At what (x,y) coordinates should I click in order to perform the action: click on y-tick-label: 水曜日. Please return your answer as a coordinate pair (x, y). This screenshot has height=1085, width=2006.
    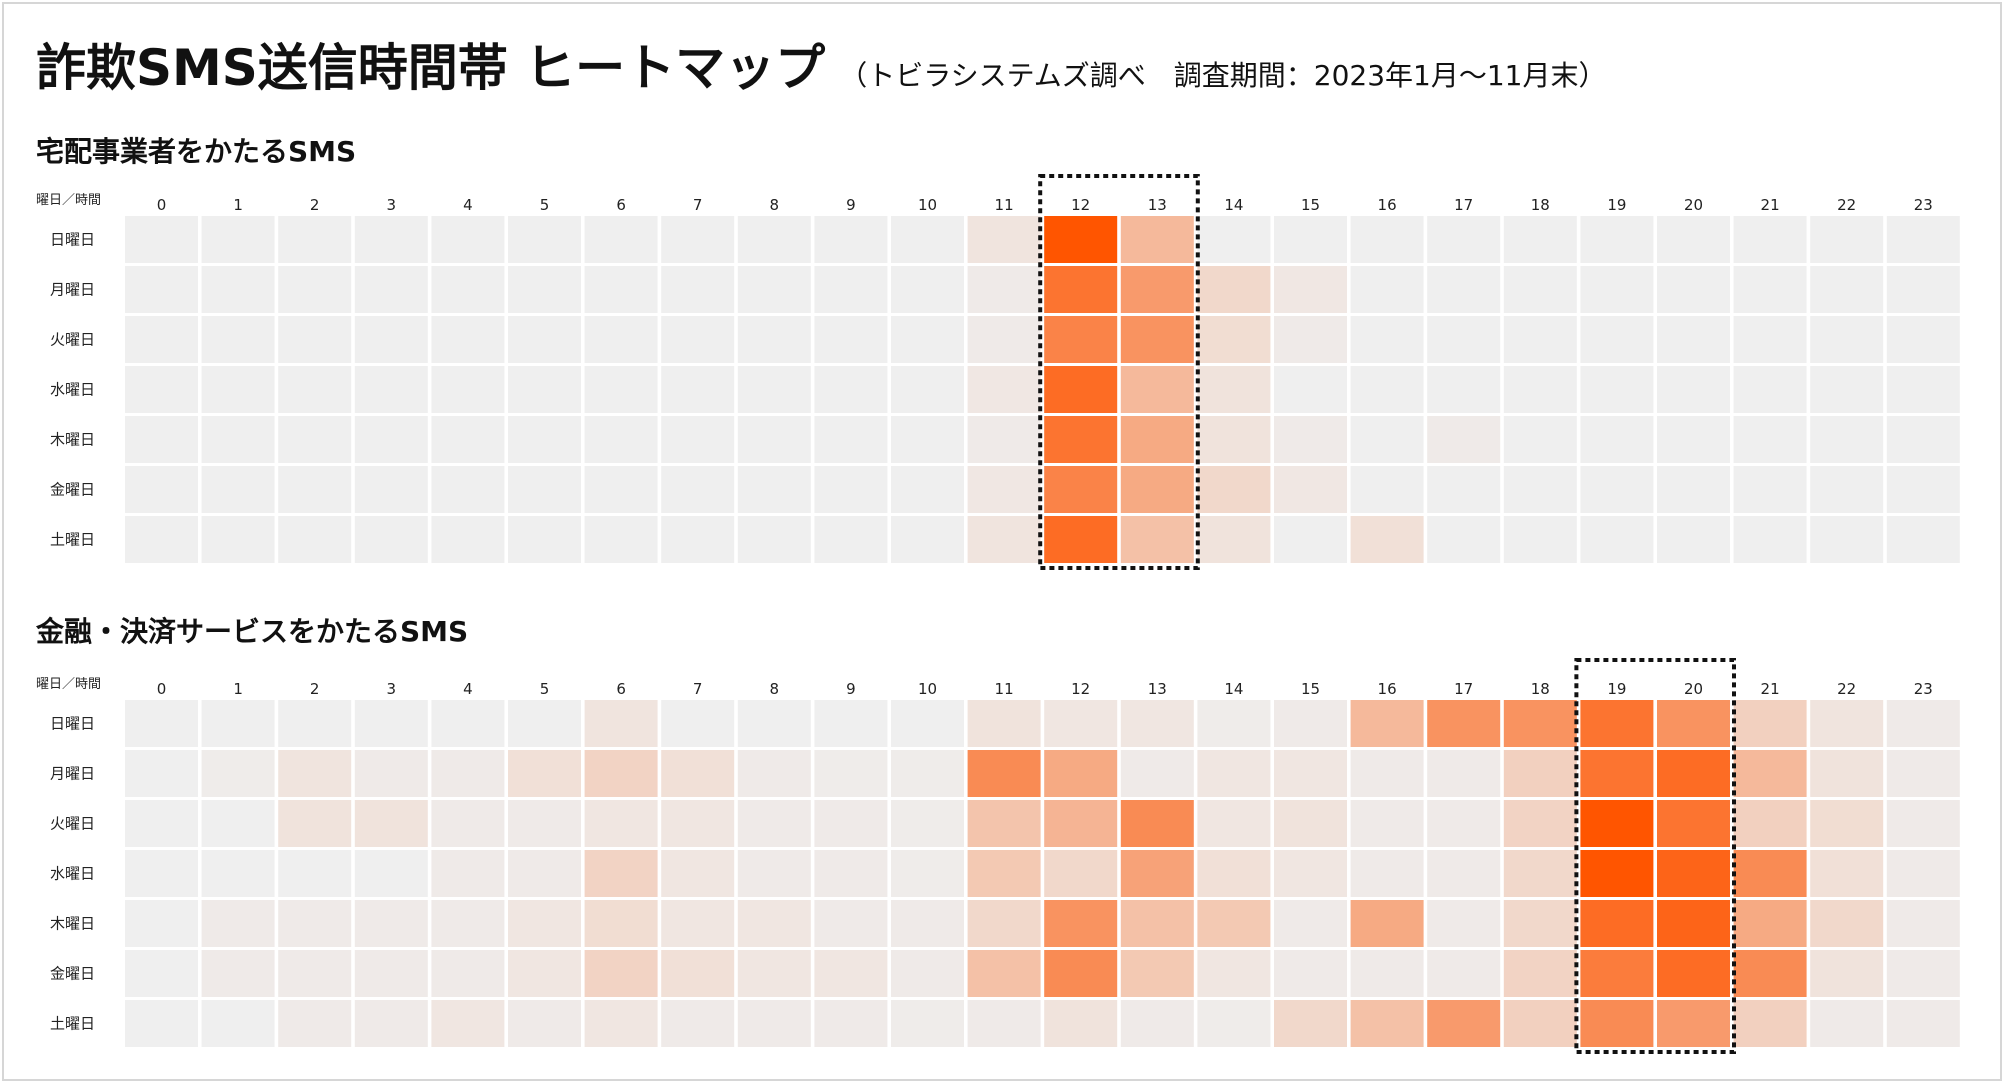
    Looking at the image, I should click on (72, 874).